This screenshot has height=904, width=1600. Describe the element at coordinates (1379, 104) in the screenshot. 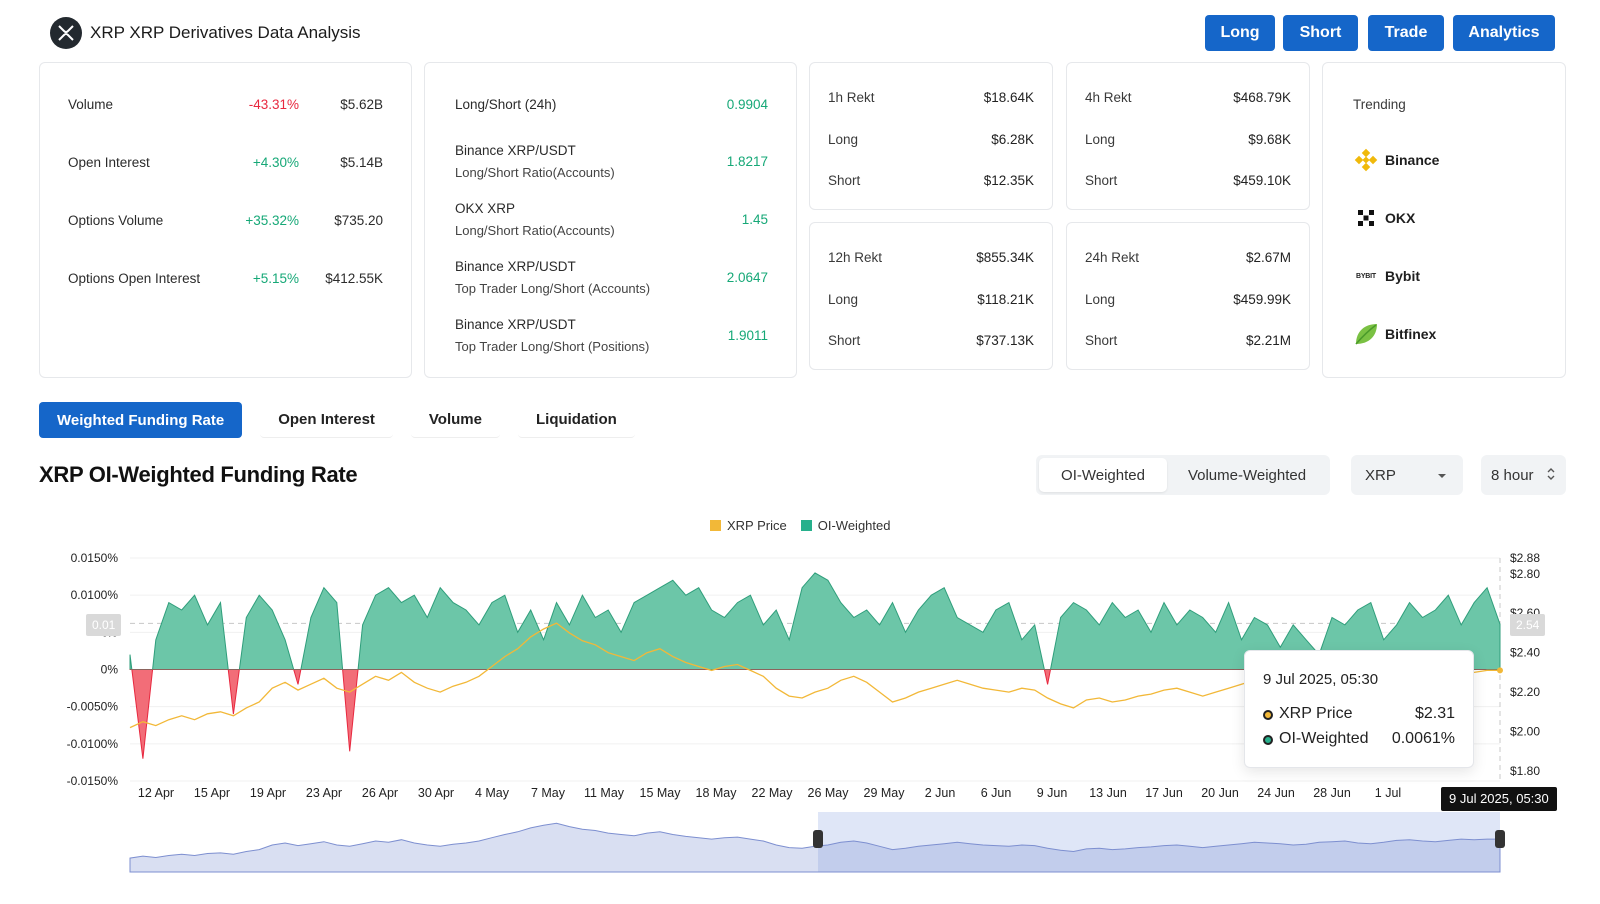

I see `trending-title: Trending` at that location.